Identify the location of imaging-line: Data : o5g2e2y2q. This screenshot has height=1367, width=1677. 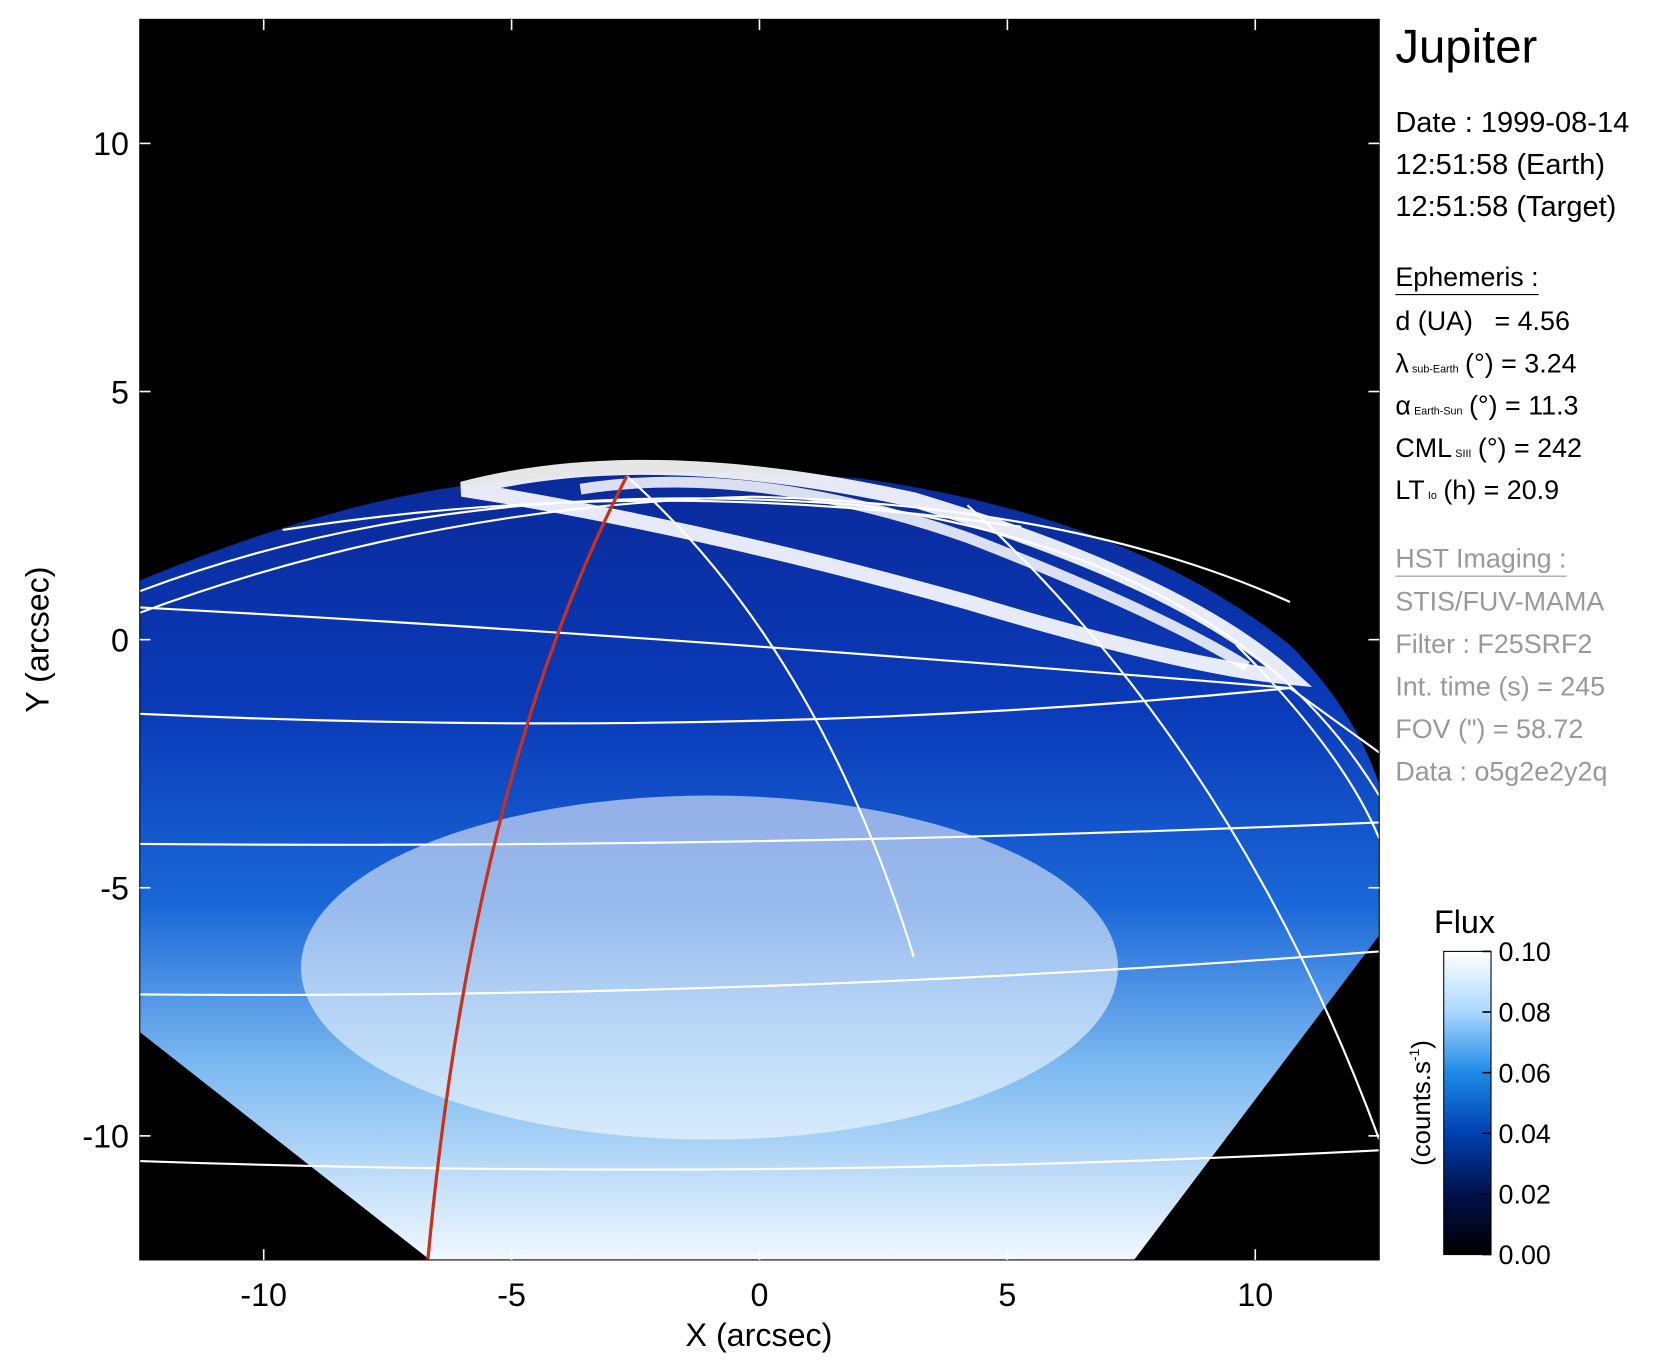
(1501, 771).